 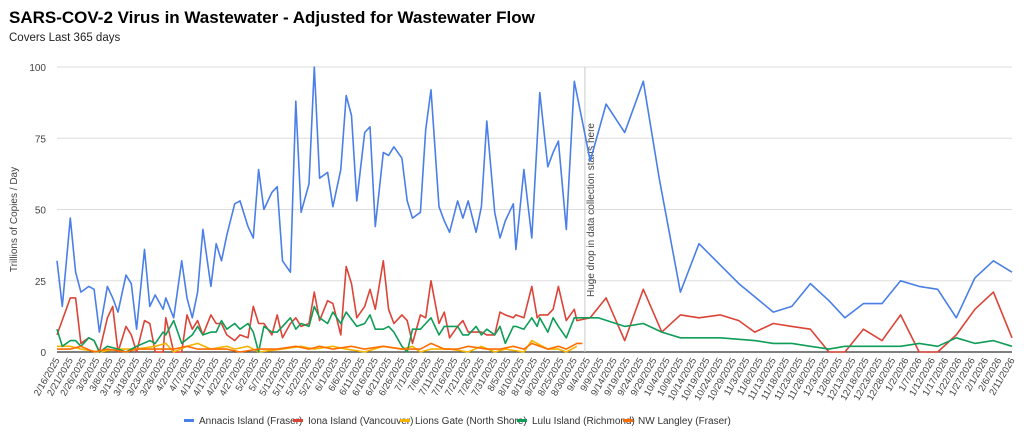 I want to click on legend-label: Lulu Island (Richmond), so click(x=583, y=421).